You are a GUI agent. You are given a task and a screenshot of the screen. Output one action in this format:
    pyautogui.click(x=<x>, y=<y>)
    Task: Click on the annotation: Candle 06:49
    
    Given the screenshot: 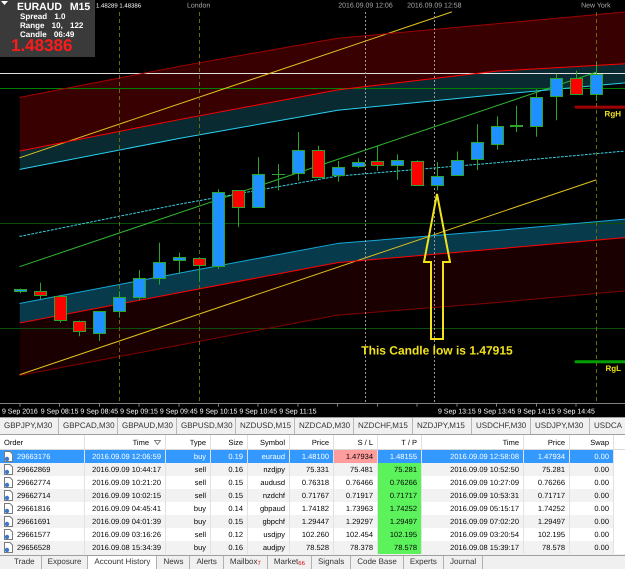 What is the action you would take?
    pyautogui.click(x=47, y=34)
    